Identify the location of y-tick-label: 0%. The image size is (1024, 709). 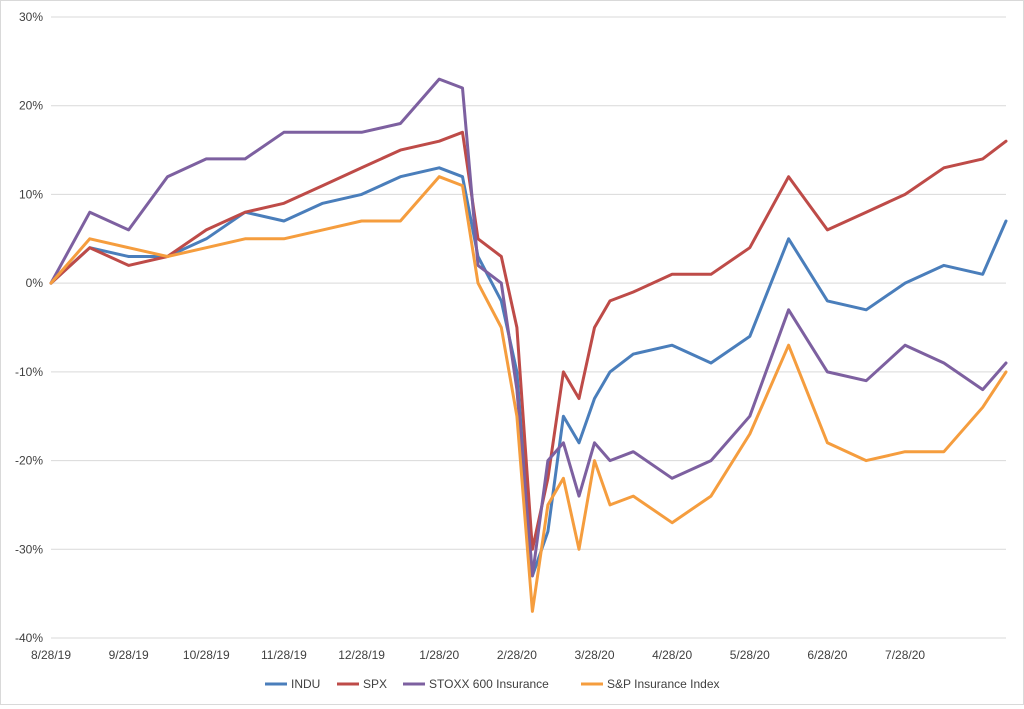
(35, 283).